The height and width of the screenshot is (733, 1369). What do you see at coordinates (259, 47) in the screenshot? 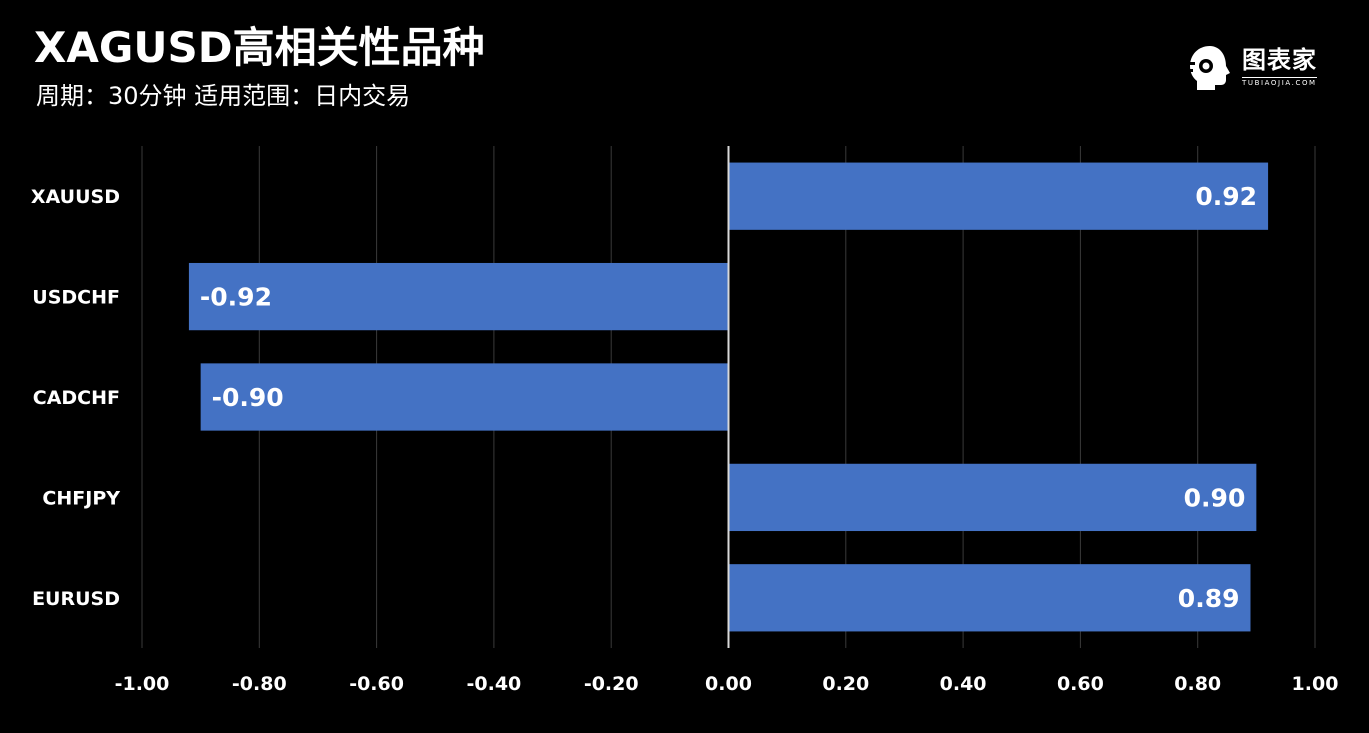
I see `chart-title: XAGUSD高相关性品种` at bounding box center [259, 47].